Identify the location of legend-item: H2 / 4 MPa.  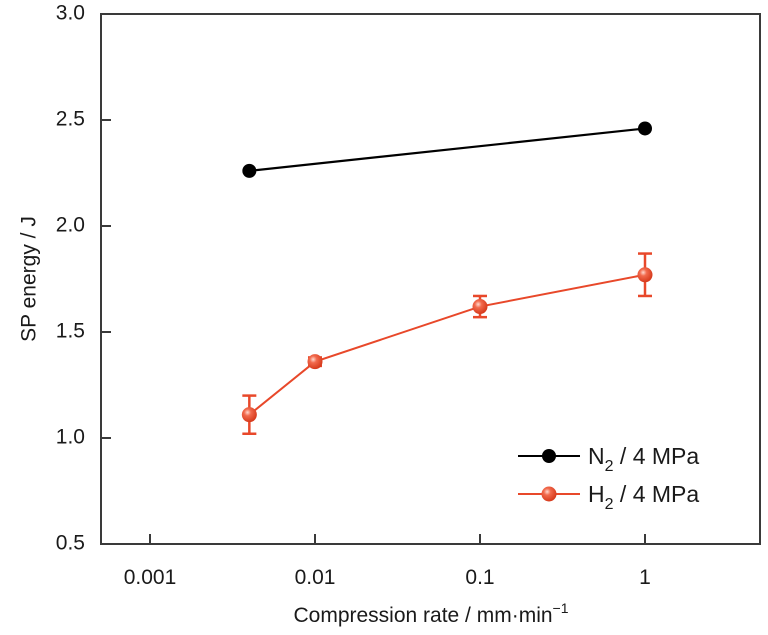
(608, 497).